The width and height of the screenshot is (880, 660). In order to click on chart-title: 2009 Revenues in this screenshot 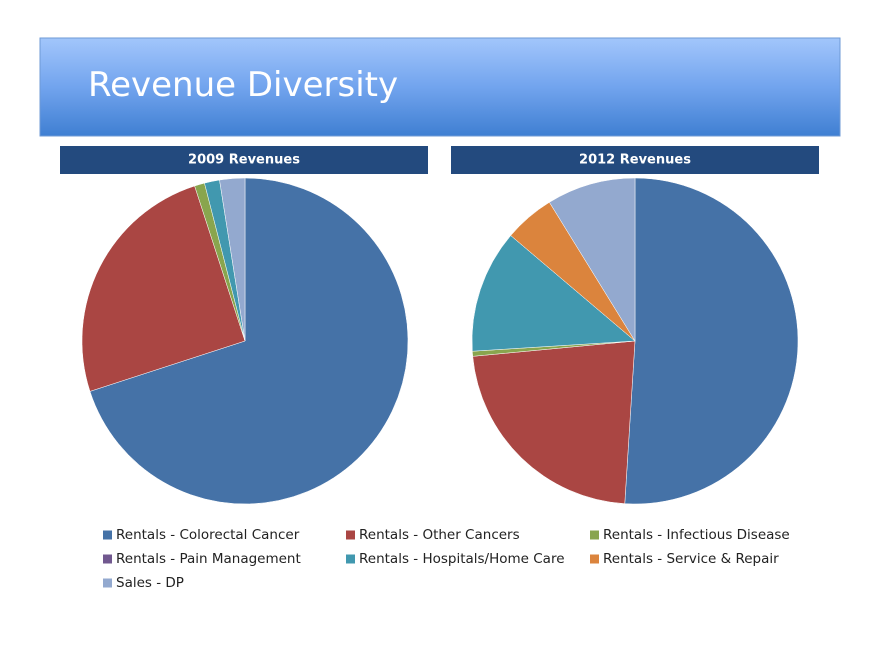, I will do `click(244, 160)`.